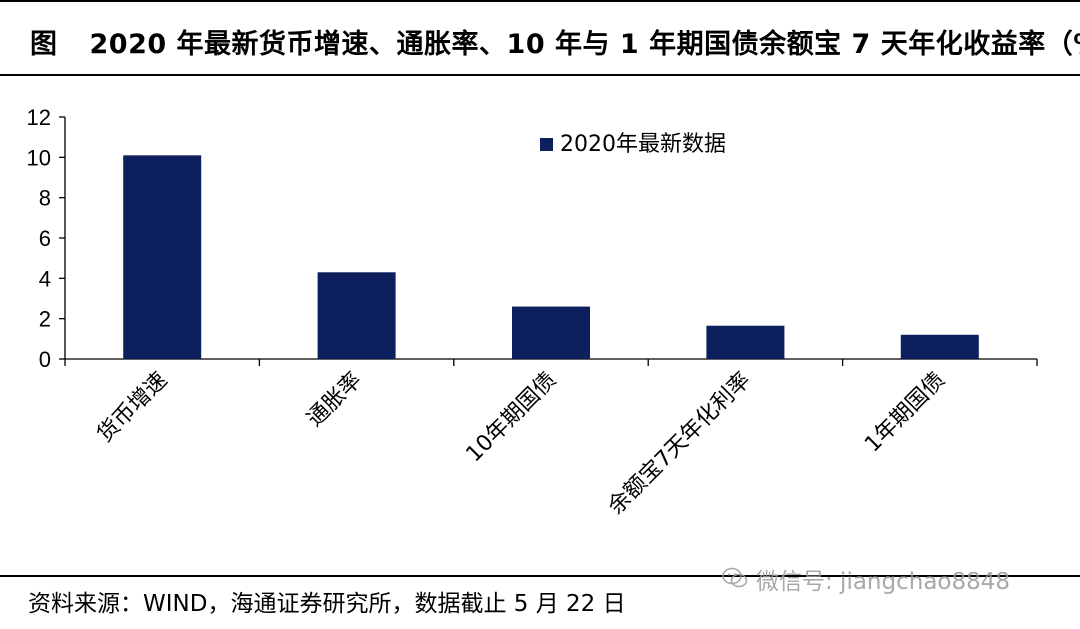 The width and height of the screenshot is (1080, 629). I want to click on x-tick-label: 余额宝7天年化利率, so click(680, 444).